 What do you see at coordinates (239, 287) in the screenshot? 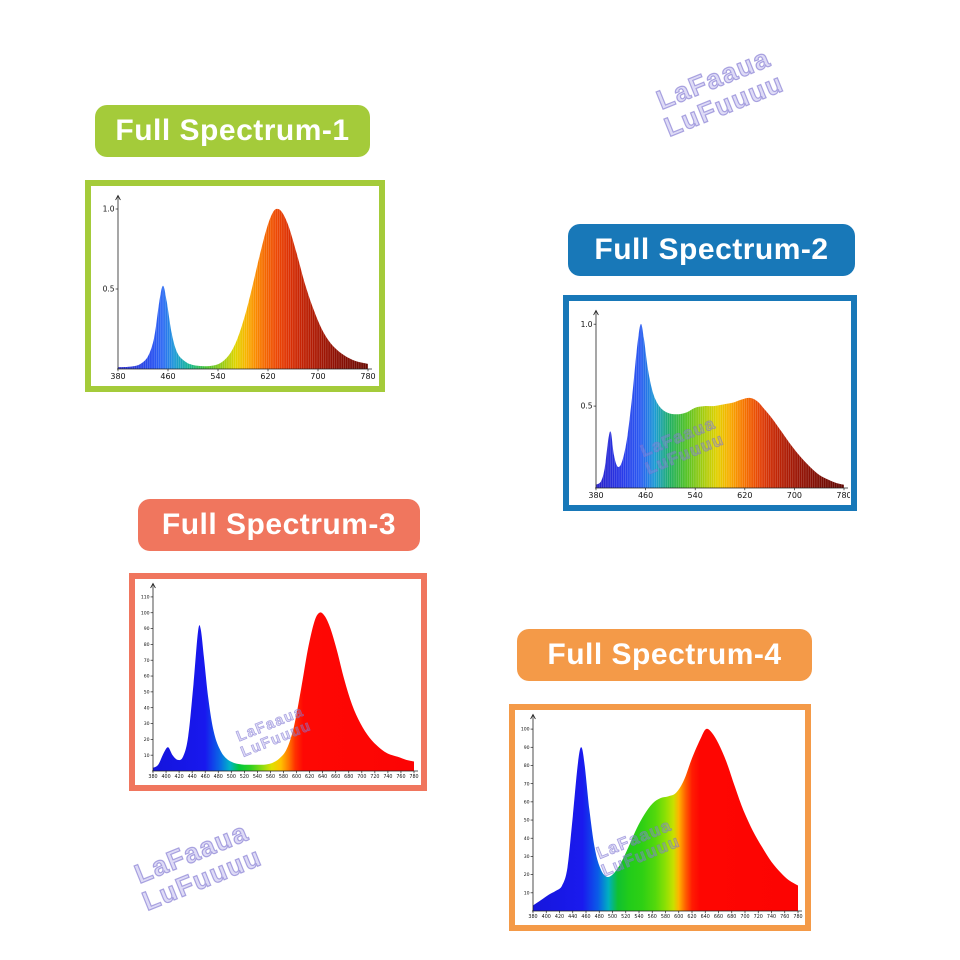
I see `spectrum-chart-1: 380 460 540 620 700 780 0.5 1.0` at bounding box center [239, 287].